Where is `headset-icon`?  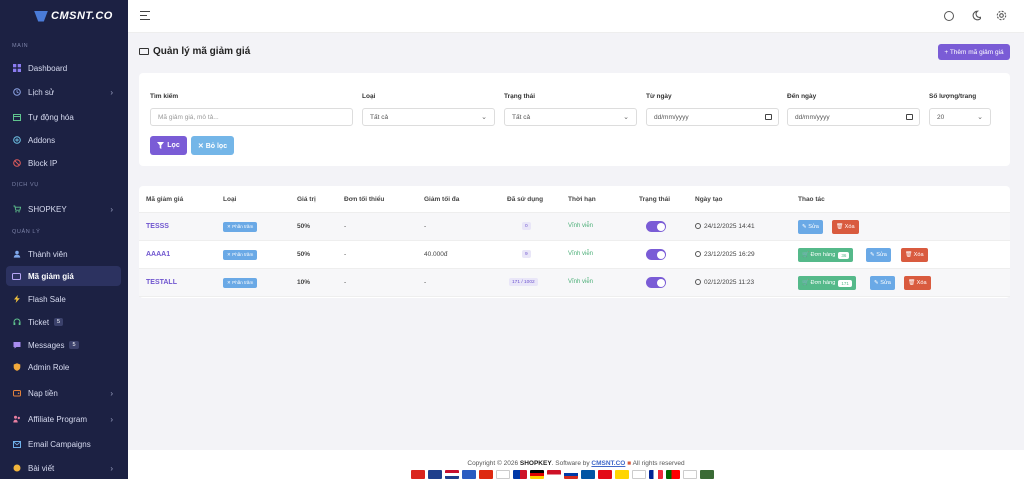 headset-icon is located at coordinates (16, 322).